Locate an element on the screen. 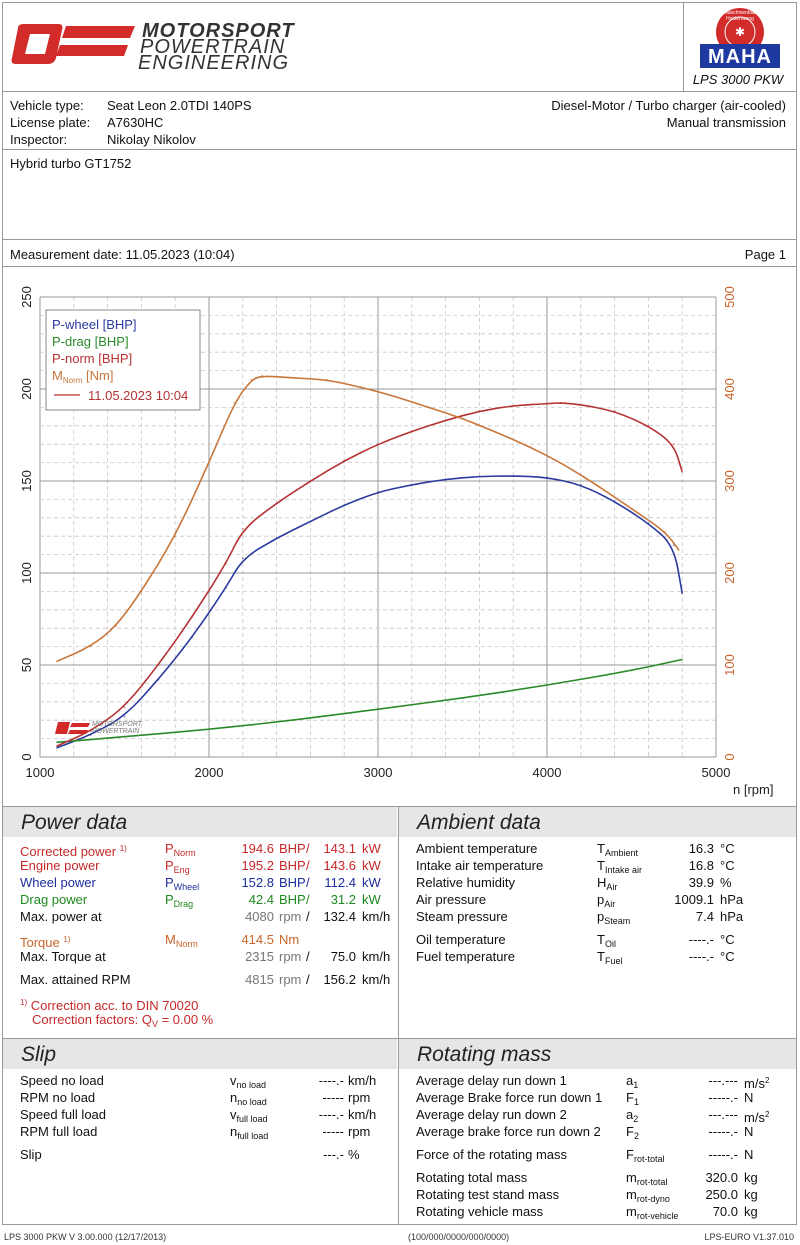 The width and height of the screenshot is (800, 1245). footnote-din: 1) Correction acc. to DIN 70020 is located at coordinates (109, 1005).